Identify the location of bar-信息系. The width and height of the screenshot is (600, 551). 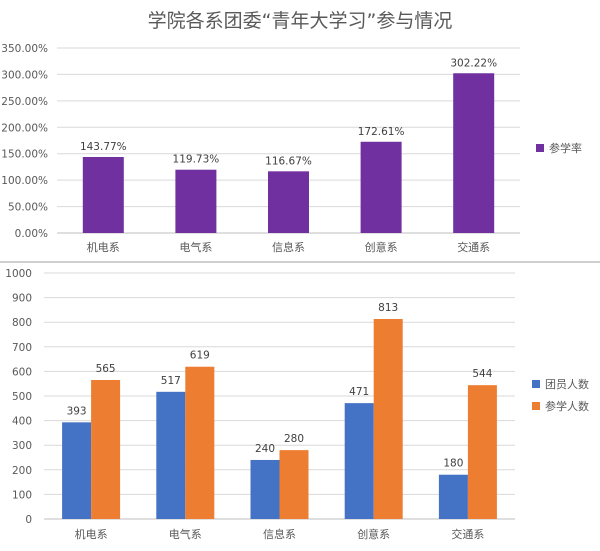
(288, 202).